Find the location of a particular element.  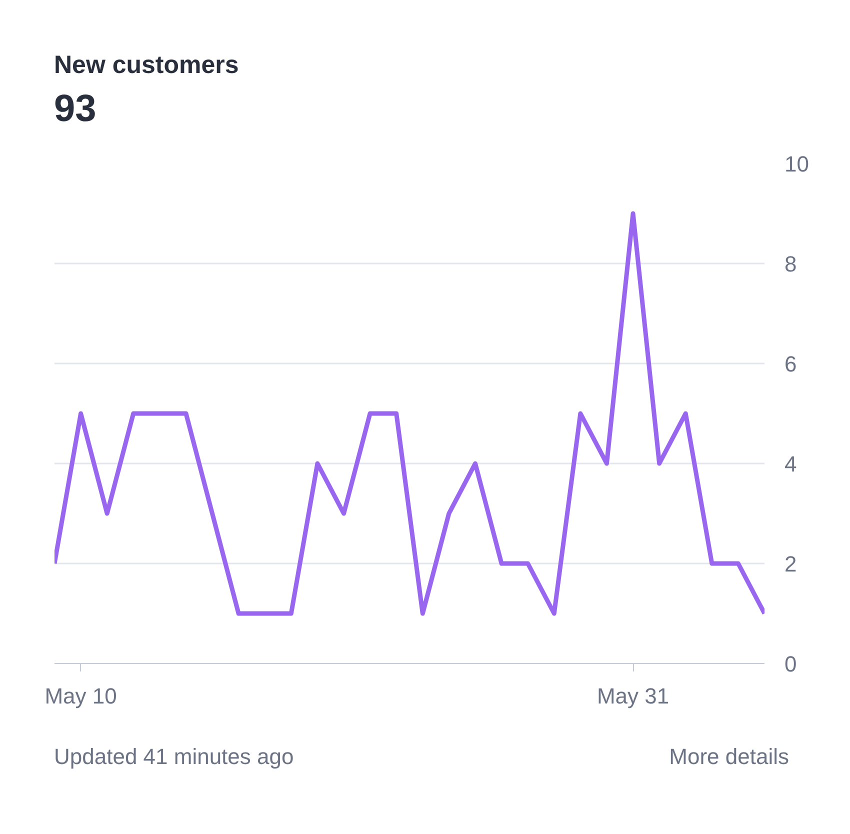

y-tick-label: 8 is located at coordinates (790, 264).